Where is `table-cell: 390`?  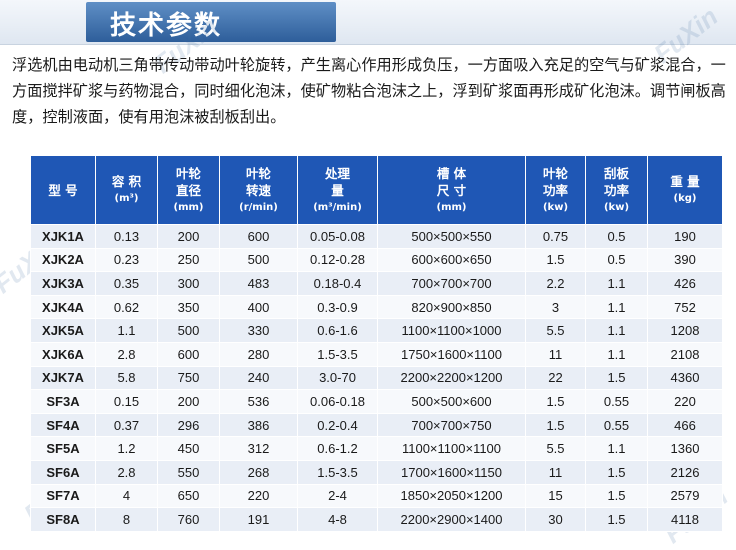 table-cell: 390 is located at coordinates (685, 260).